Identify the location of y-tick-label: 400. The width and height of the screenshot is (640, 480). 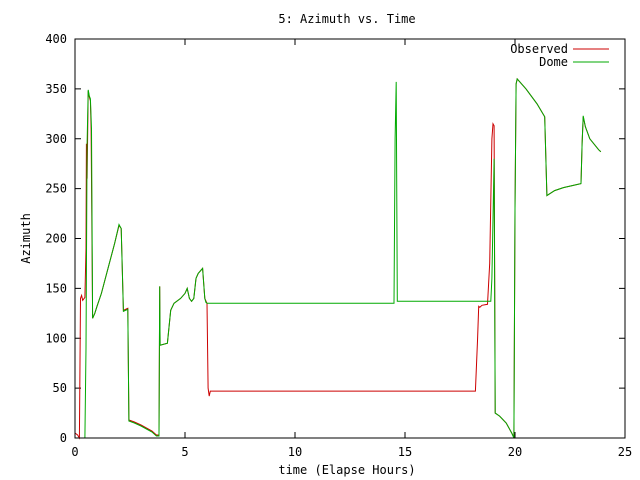
(56, 39).